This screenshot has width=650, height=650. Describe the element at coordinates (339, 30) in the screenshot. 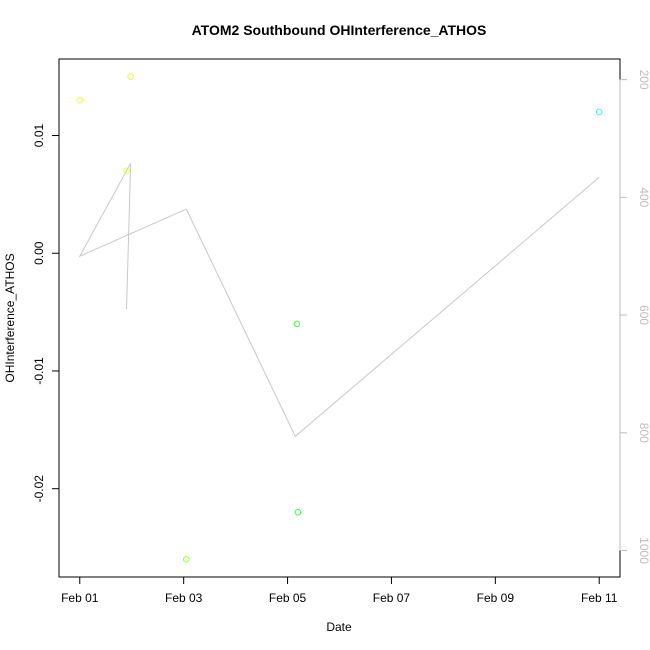

I see `chart-title: ATOM2 Southbound OHInterference_ATHOS` at that location.